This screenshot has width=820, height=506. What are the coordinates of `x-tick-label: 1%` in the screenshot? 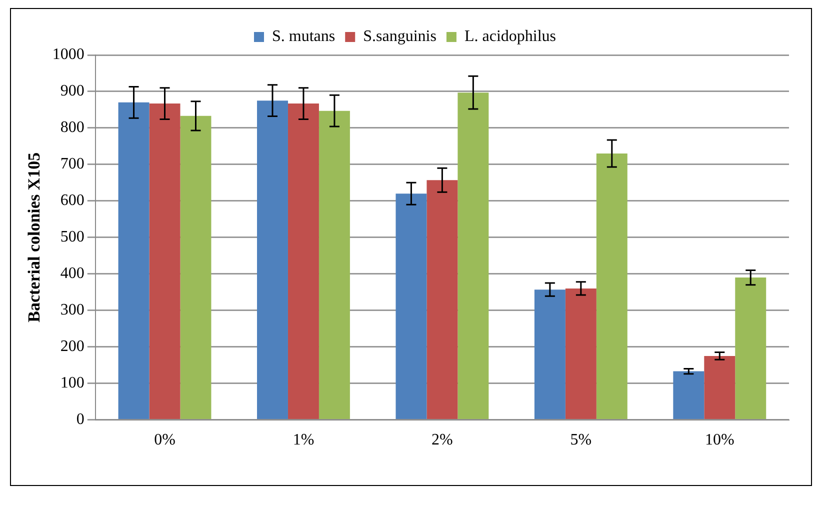 It's located at (303, 440).